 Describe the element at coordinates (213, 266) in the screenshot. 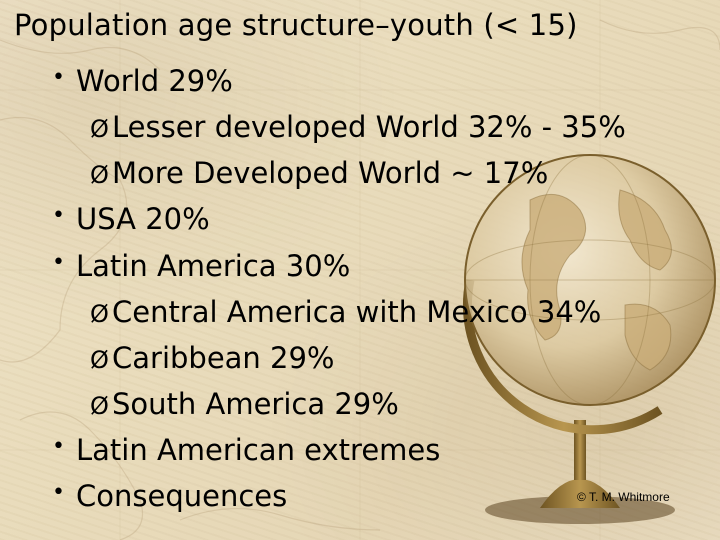

I see `list-item-text: Latin America 30%` at that location.